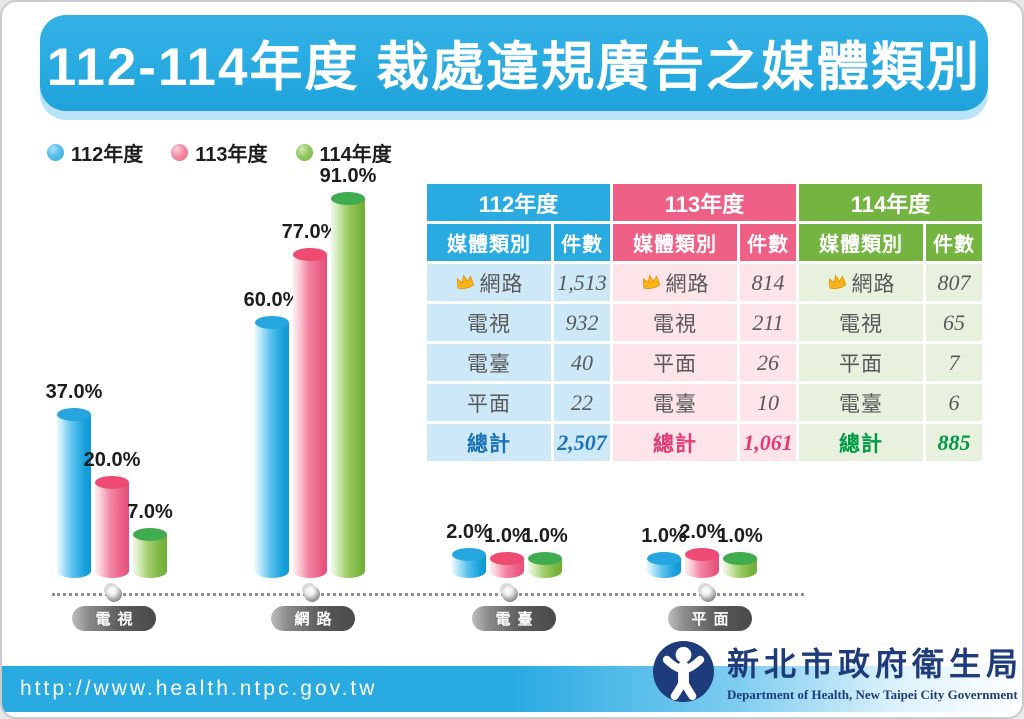 The image size is (1024, 719). Describe the element at coordinates (507, 551) in the screenshot. I see `bar-113-radio: 1.0%` at that location.